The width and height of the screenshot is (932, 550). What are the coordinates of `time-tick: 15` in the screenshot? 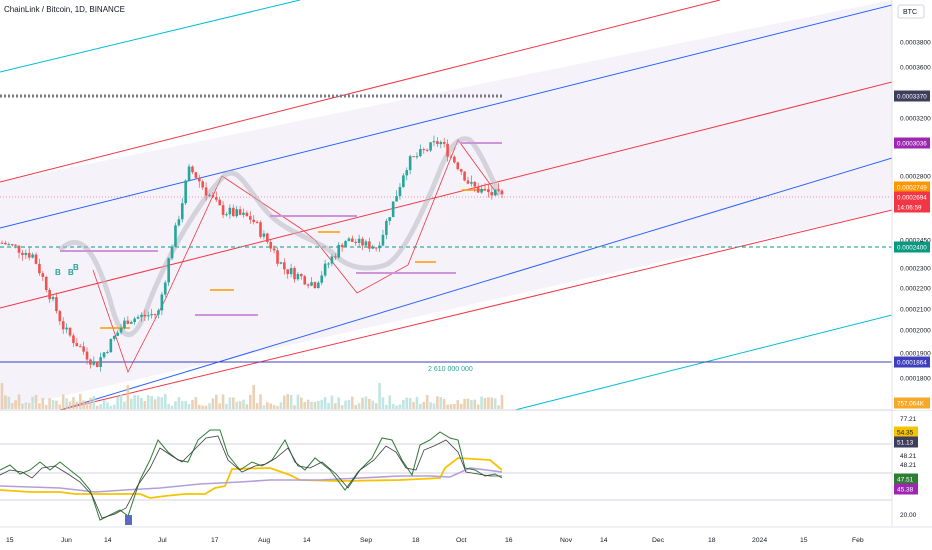 It's located at (10, 540).